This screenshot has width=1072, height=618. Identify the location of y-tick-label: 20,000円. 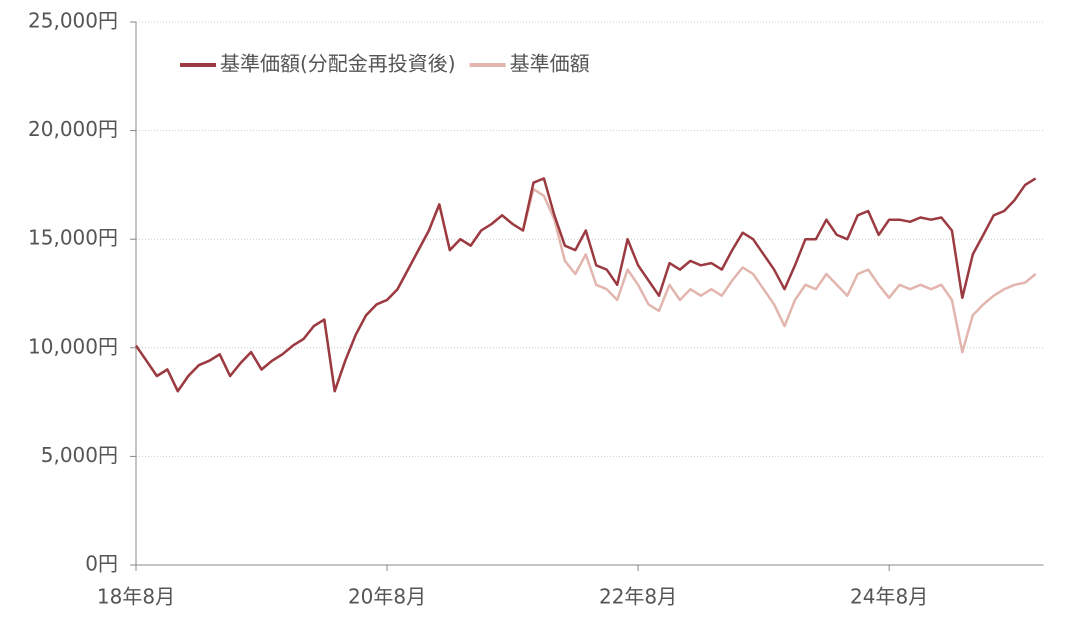
(73, 129).